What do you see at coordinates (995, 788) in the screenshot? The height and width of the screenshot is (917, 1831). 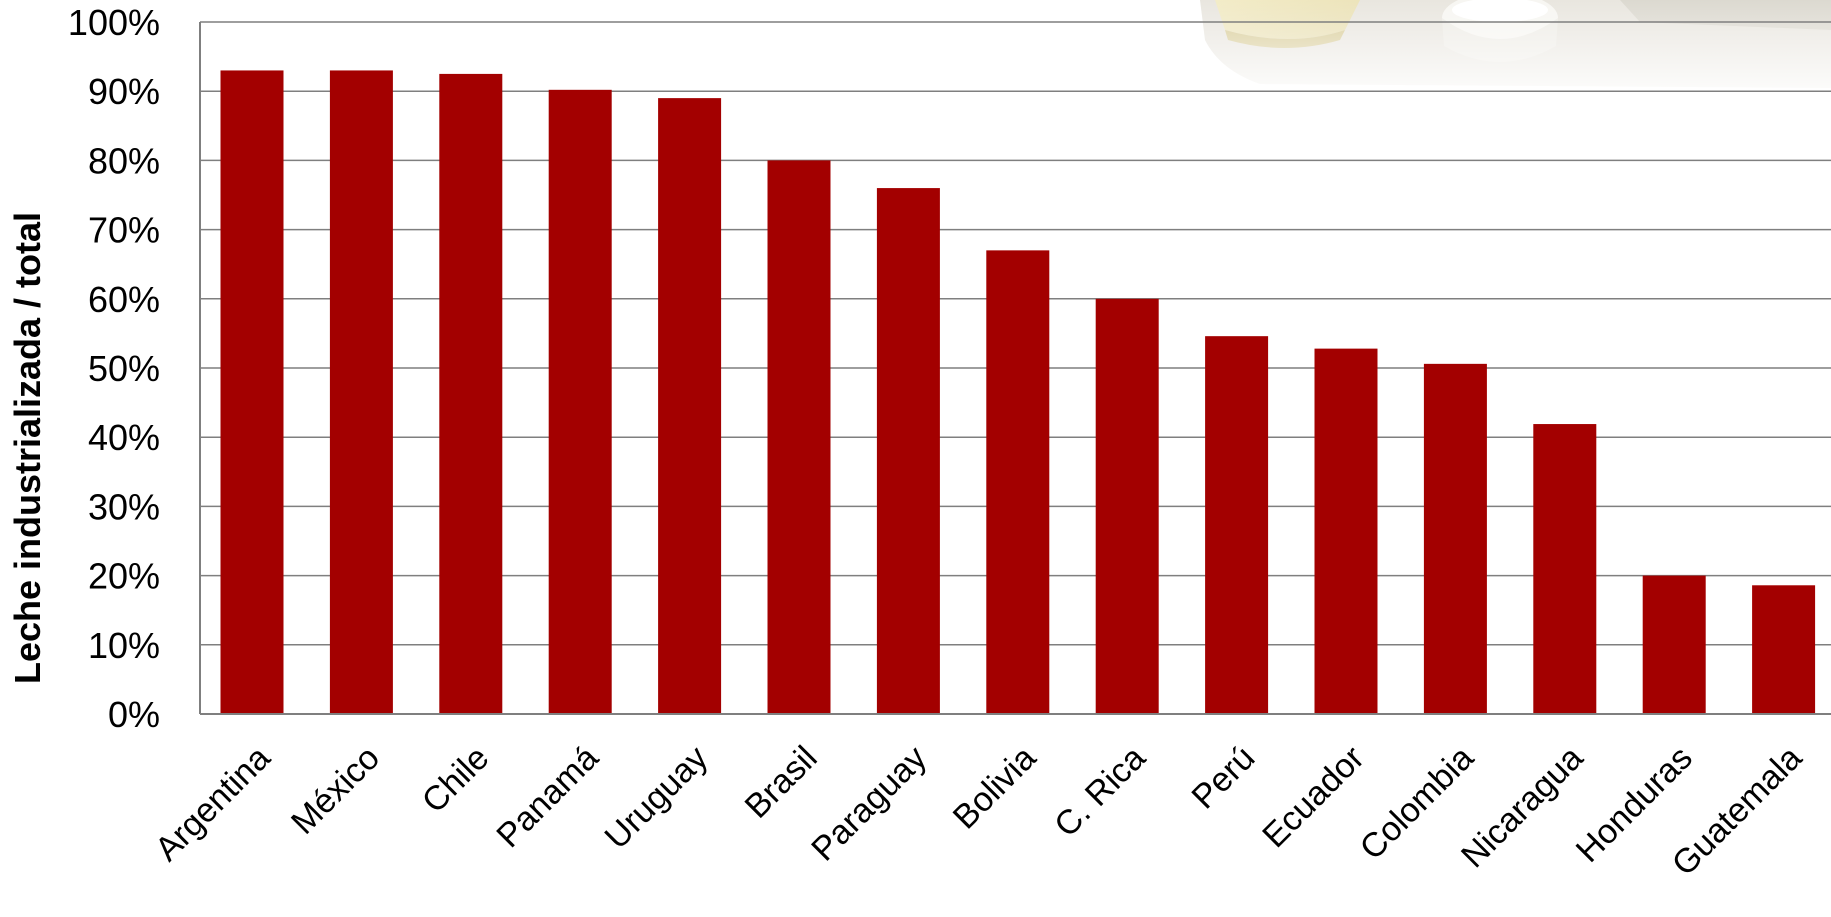 I see `x-tick-label: Bolivia` at bounding box center [995, 788].